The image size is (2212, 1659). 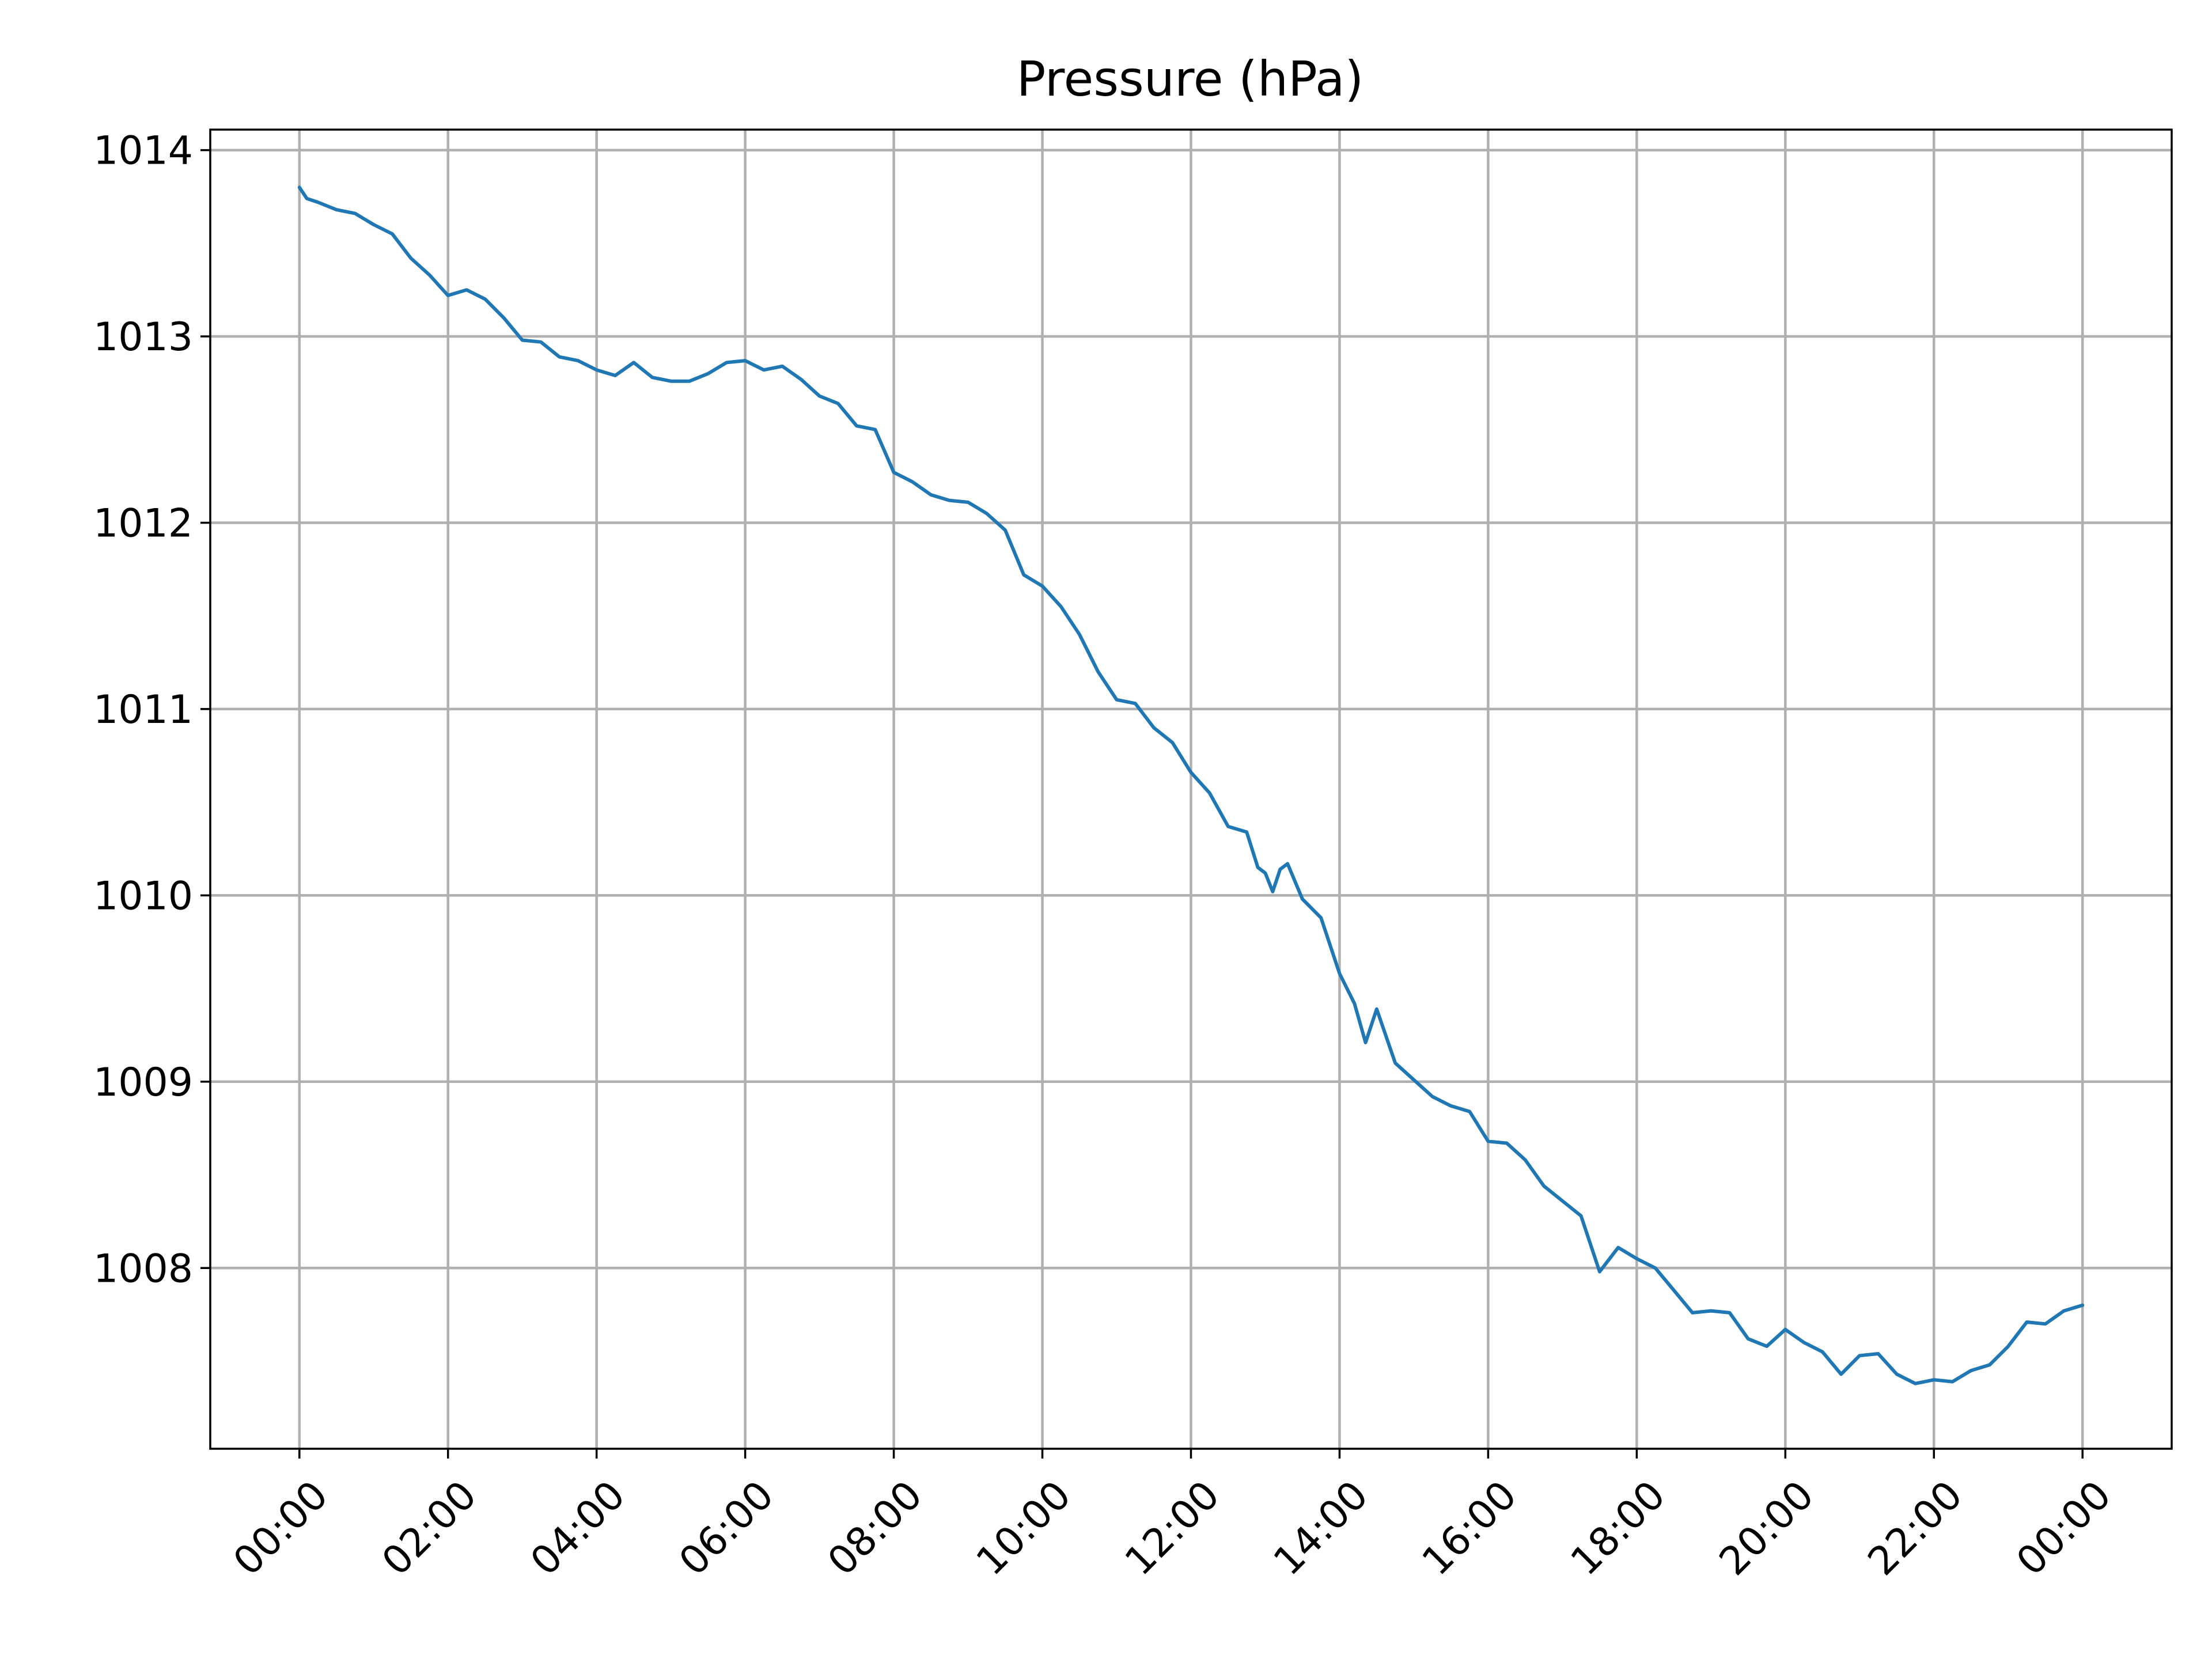 I want to click on x-tick-label: 14:00, so click(x=1321, y=1528).